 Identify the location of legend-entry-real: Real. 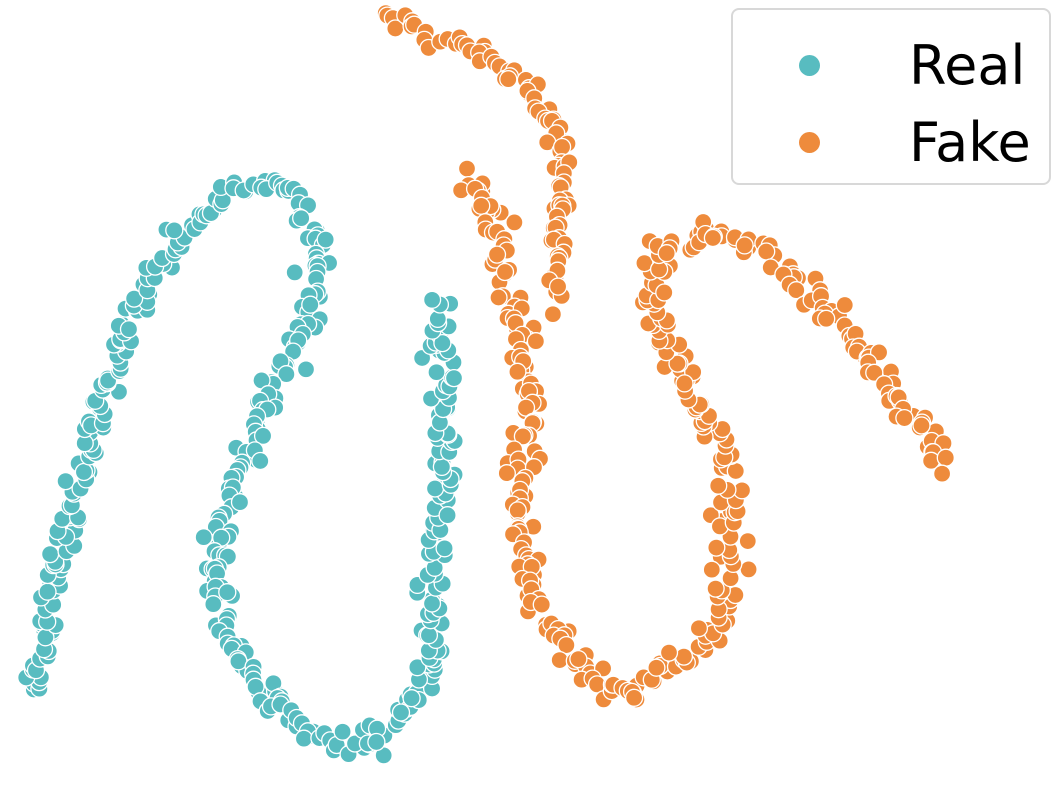
(891, 66).